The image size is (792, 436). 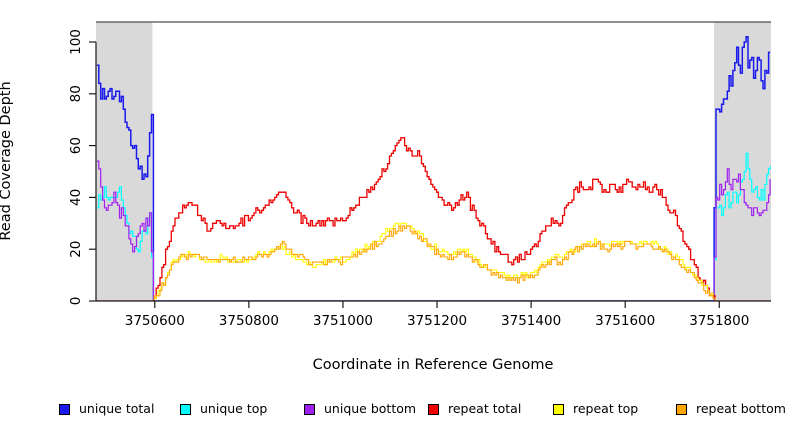 What do you see at coordinates (185, 409) in the screenshot?
I see `unique-top-swatch-icon` at bounding box center [185, 409].